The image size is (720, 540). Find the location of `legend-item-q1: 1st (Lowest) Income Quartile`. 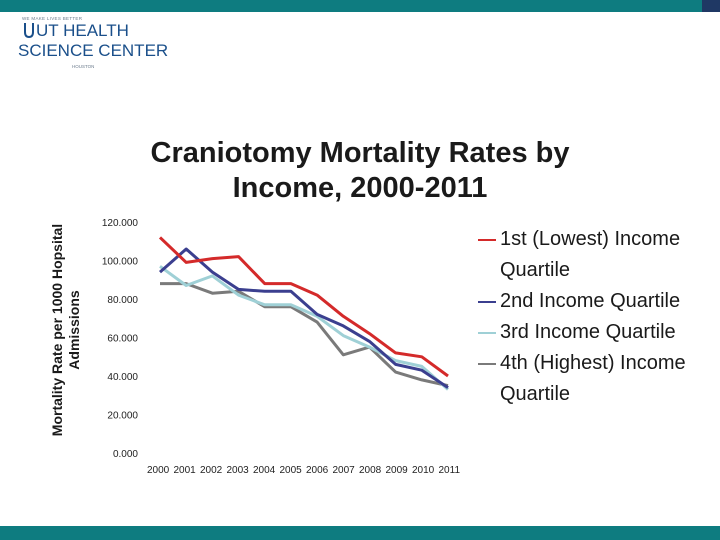

legend-item-q1: 1st (Lowest) Income Quartile is located at coordinates (596, 255).